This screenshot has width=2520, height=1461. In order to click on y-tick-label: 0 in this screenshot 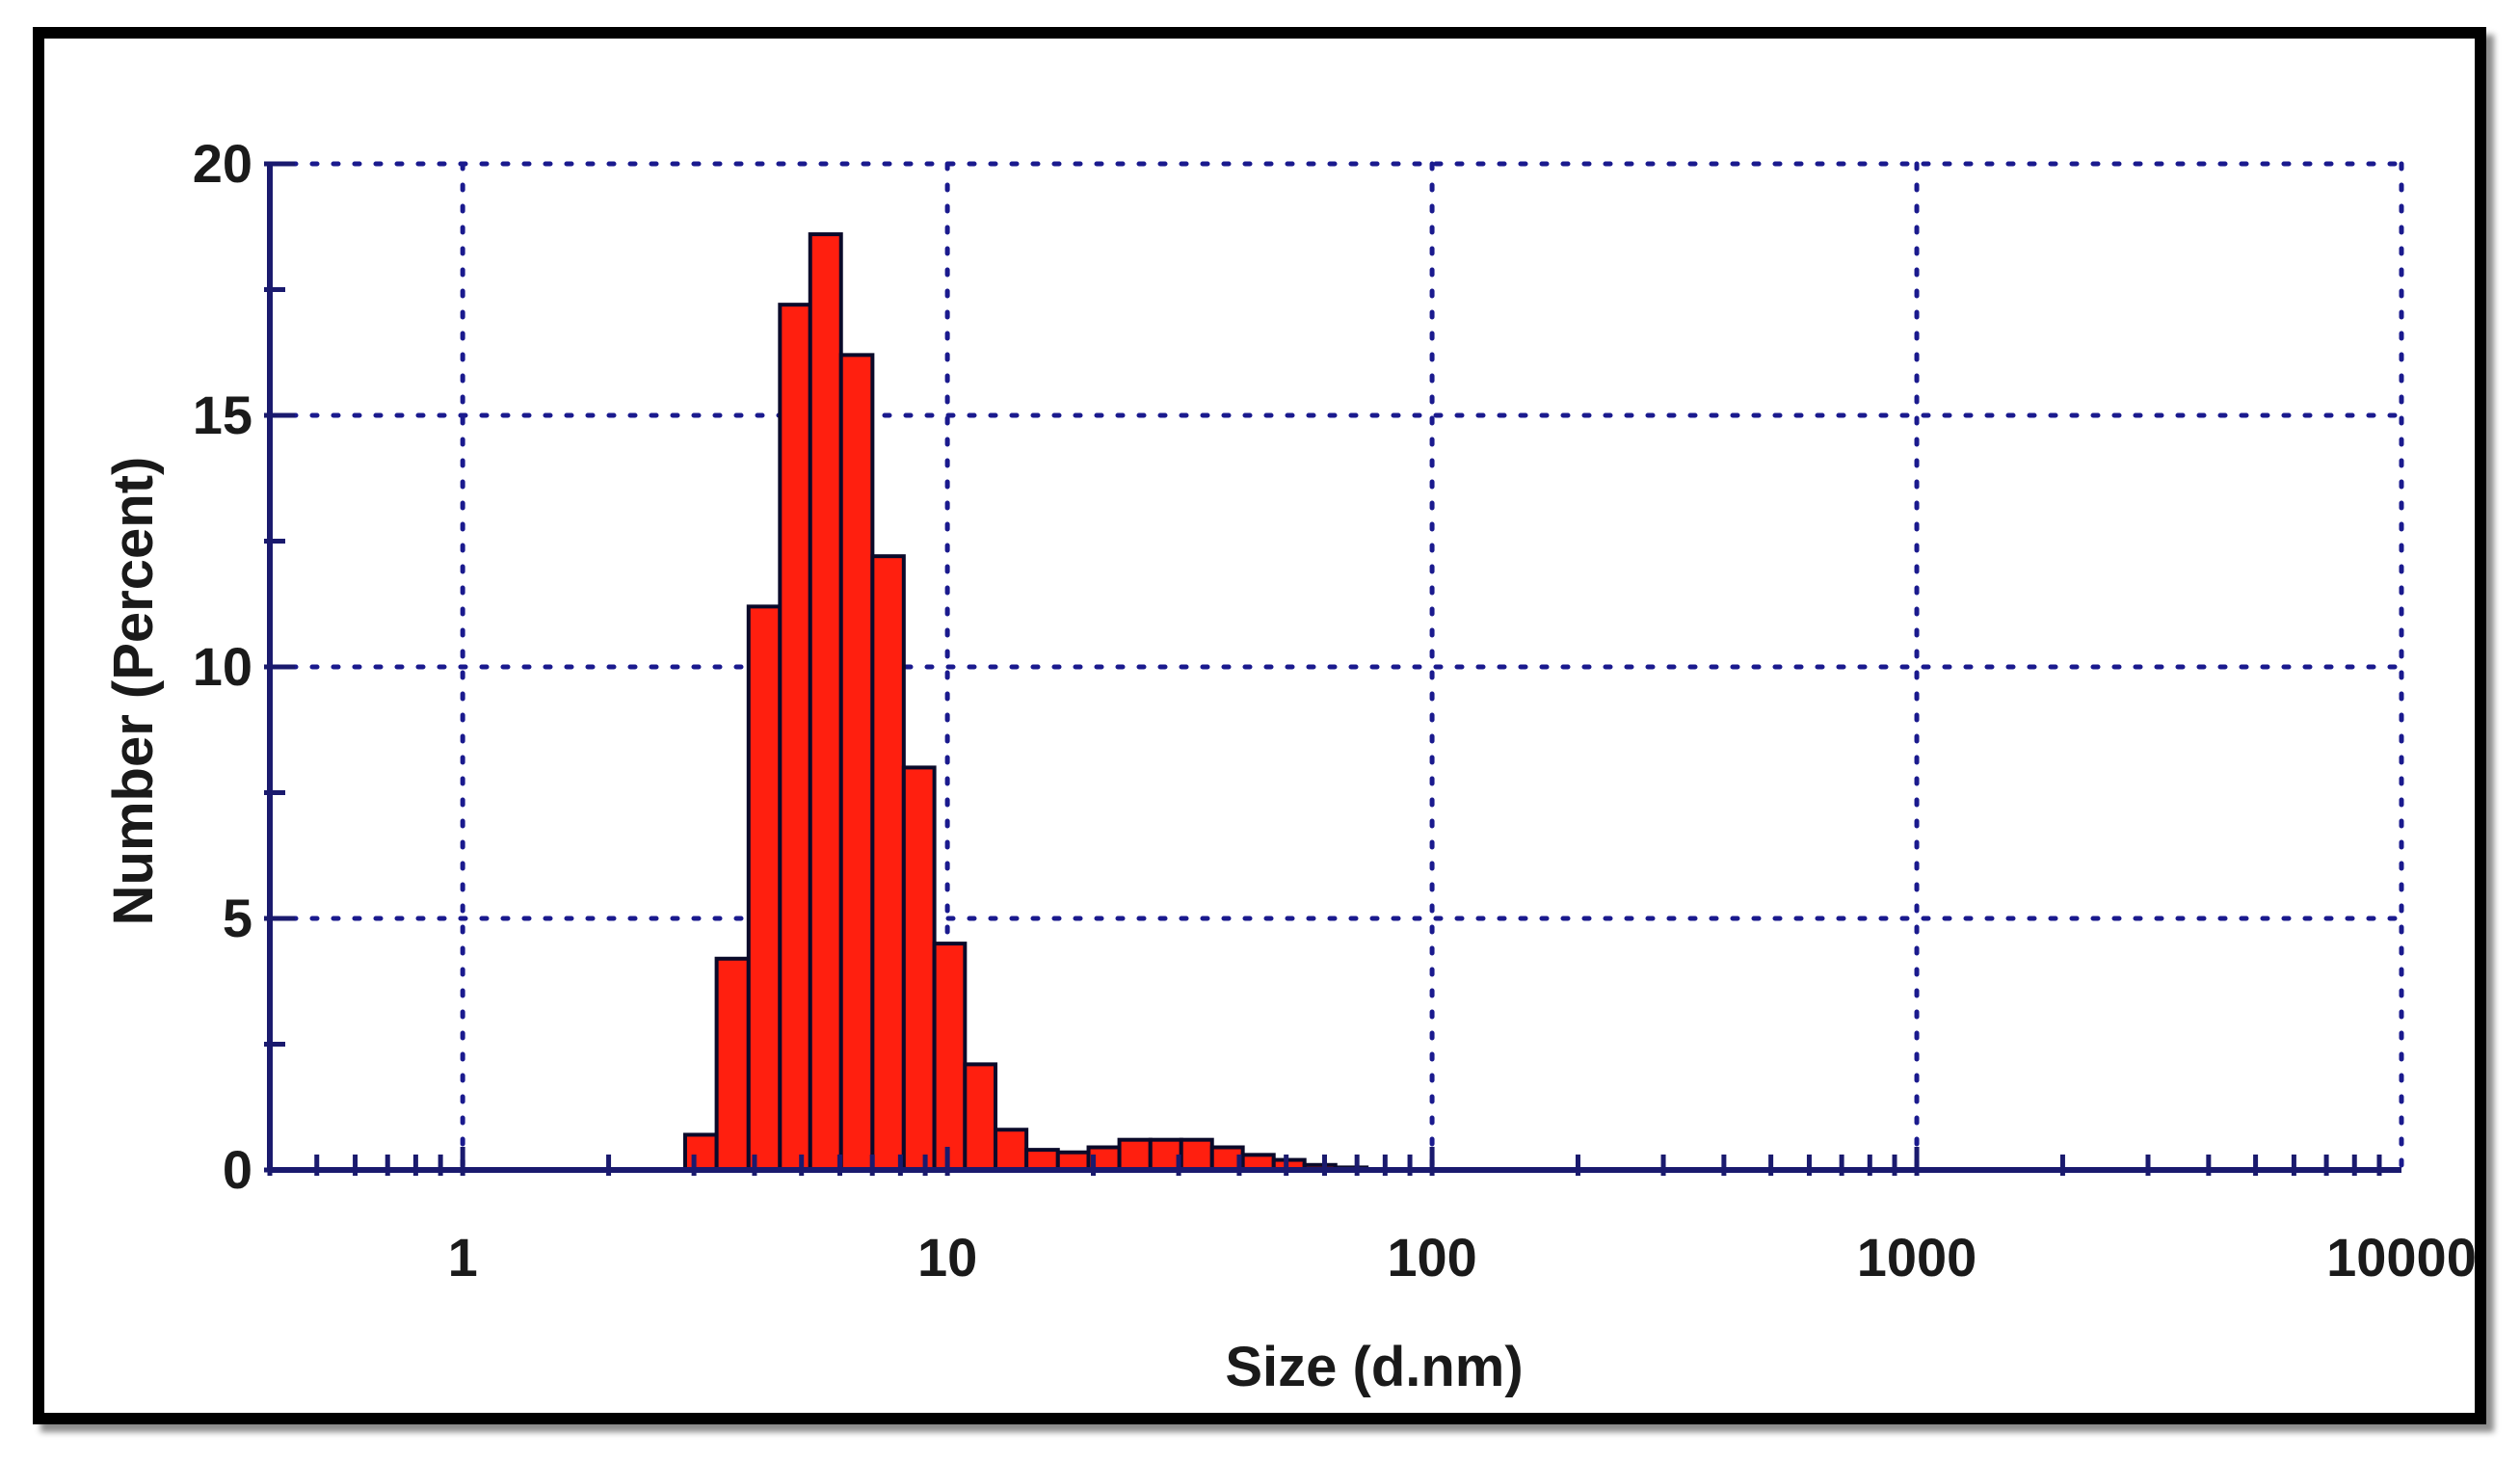, I will do `click(238, 1169)`.